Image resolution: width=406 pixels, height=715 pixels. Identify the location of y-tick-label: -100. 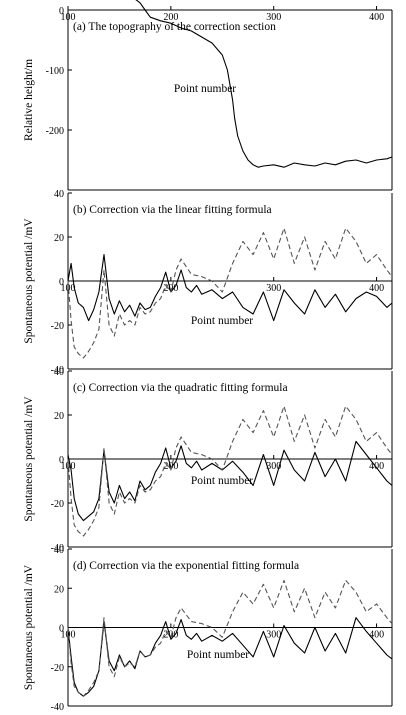
(55, 71).